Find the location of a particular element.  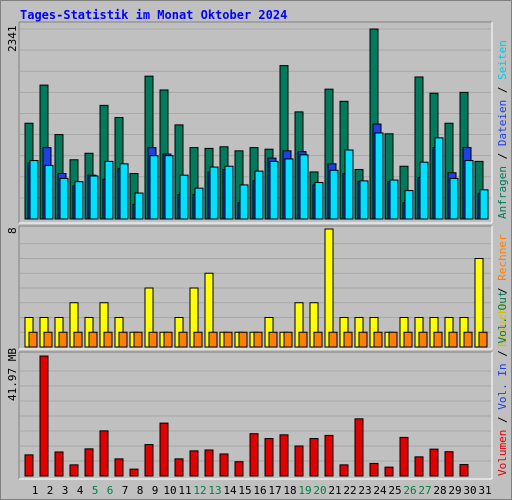

requests-legend-item: Anfragen is located at coordinates (502, 192).